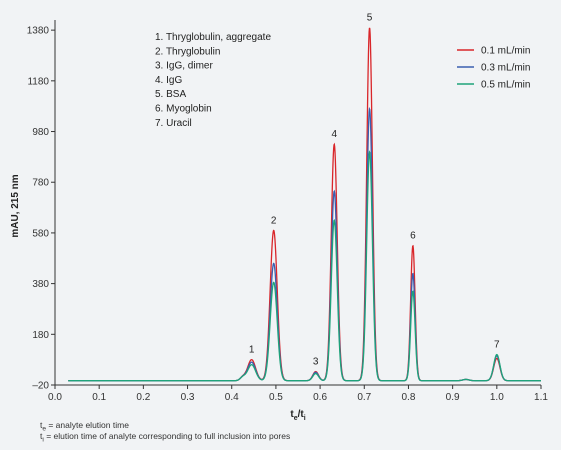  I want to click on x-tick-label: 0.3, so click(188, 397).